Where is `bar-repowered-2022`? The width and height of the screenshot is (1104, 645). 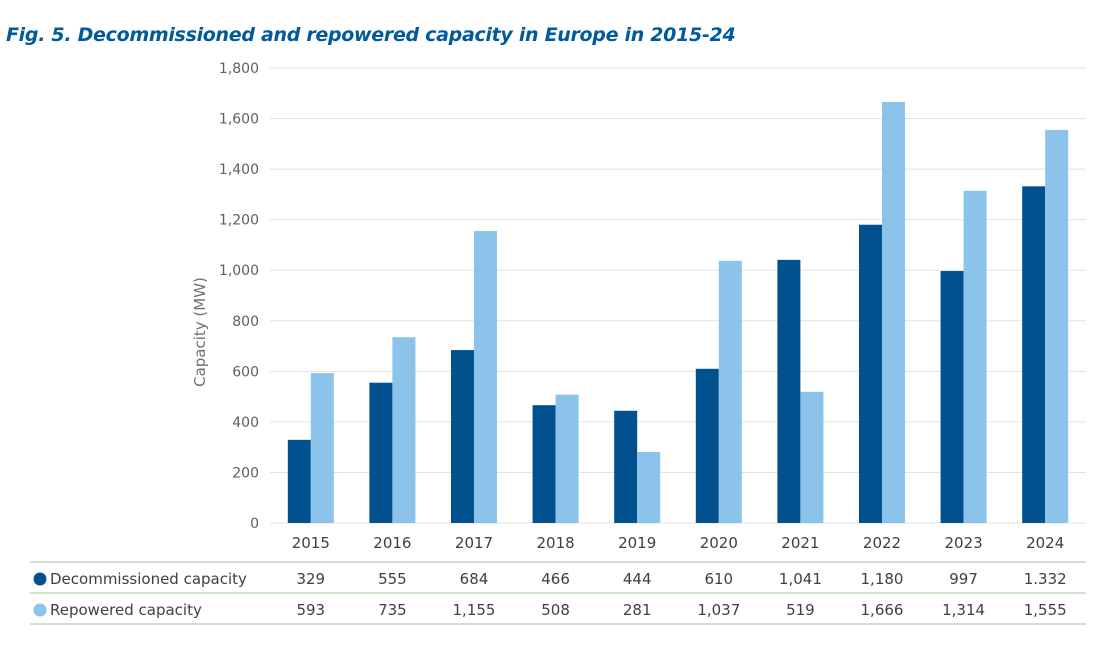 bar-repowered-2022 is located at coordinates (893, 312).